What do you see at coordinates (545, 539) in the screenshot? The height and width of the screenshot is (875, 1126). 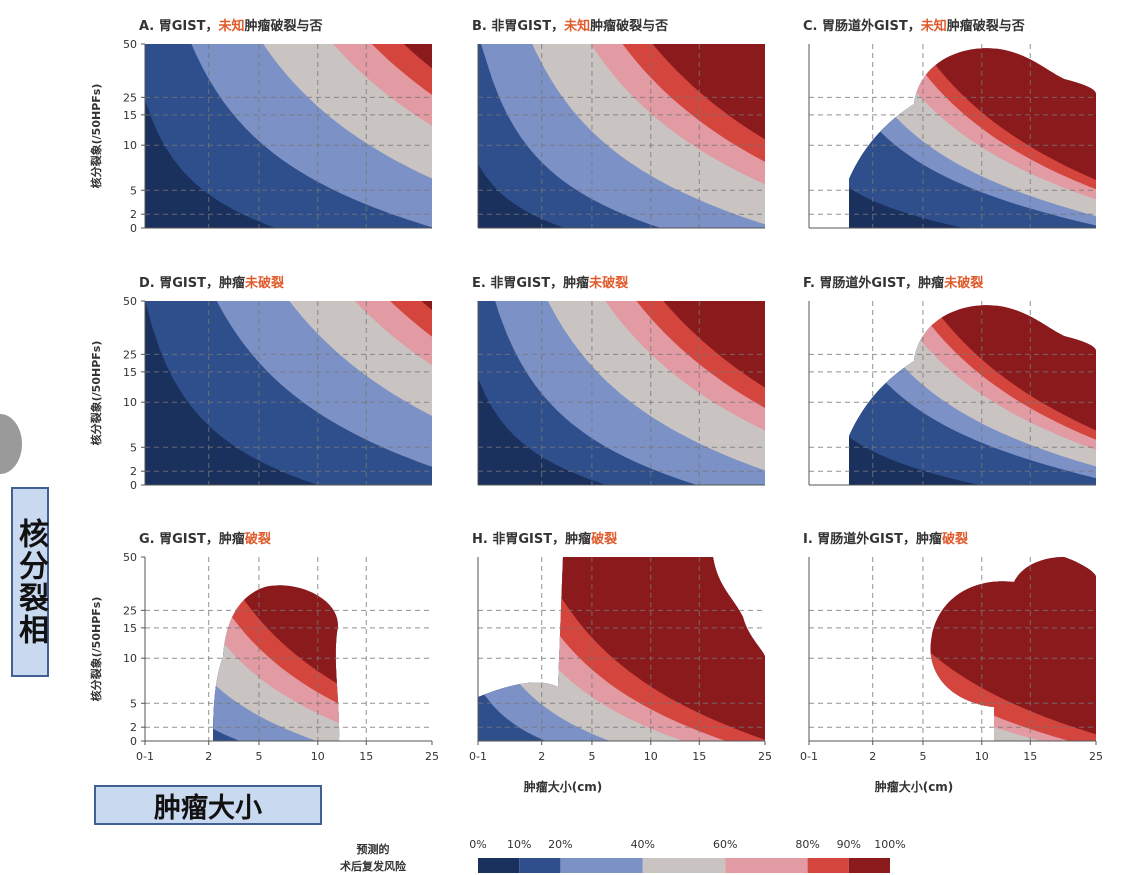 I see `panel-title-H: H. 非胃GIST，肿瘤破裂` at bounding box center [545, 539].